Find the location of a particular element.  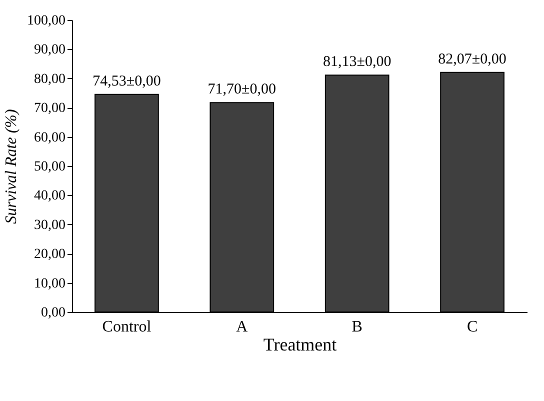

data-label: 81,13±0,00 is located at coordinates (357, 62).